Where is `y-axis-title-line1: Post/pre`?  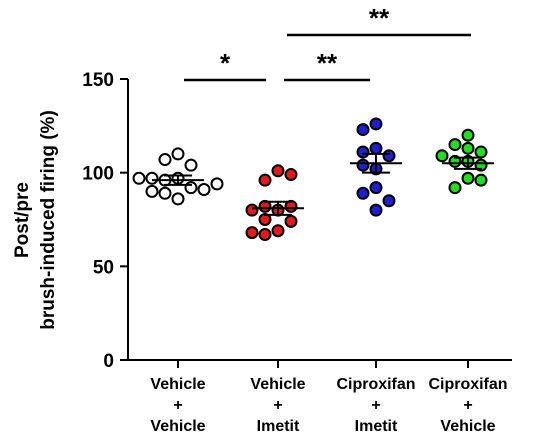
y-axis-title-line1: Post/pre is located at coordinates (22, 220).